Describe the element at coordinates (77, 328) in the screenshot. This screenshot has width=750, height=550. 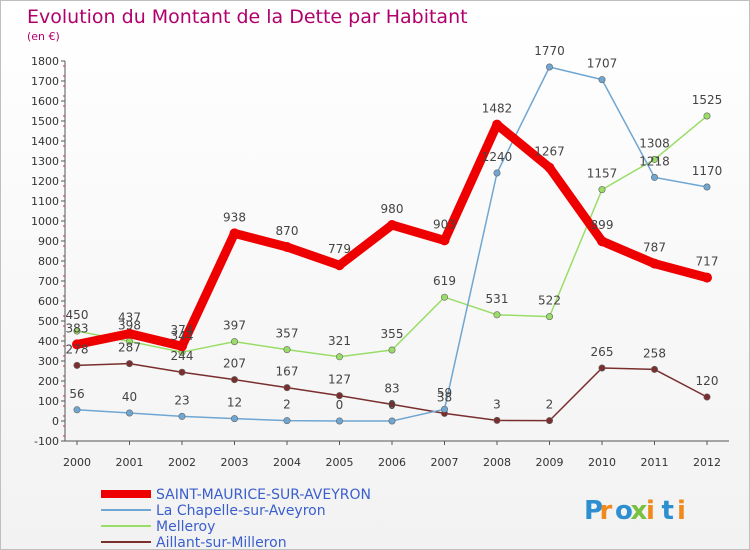
I see `data-label: 383` at that location.